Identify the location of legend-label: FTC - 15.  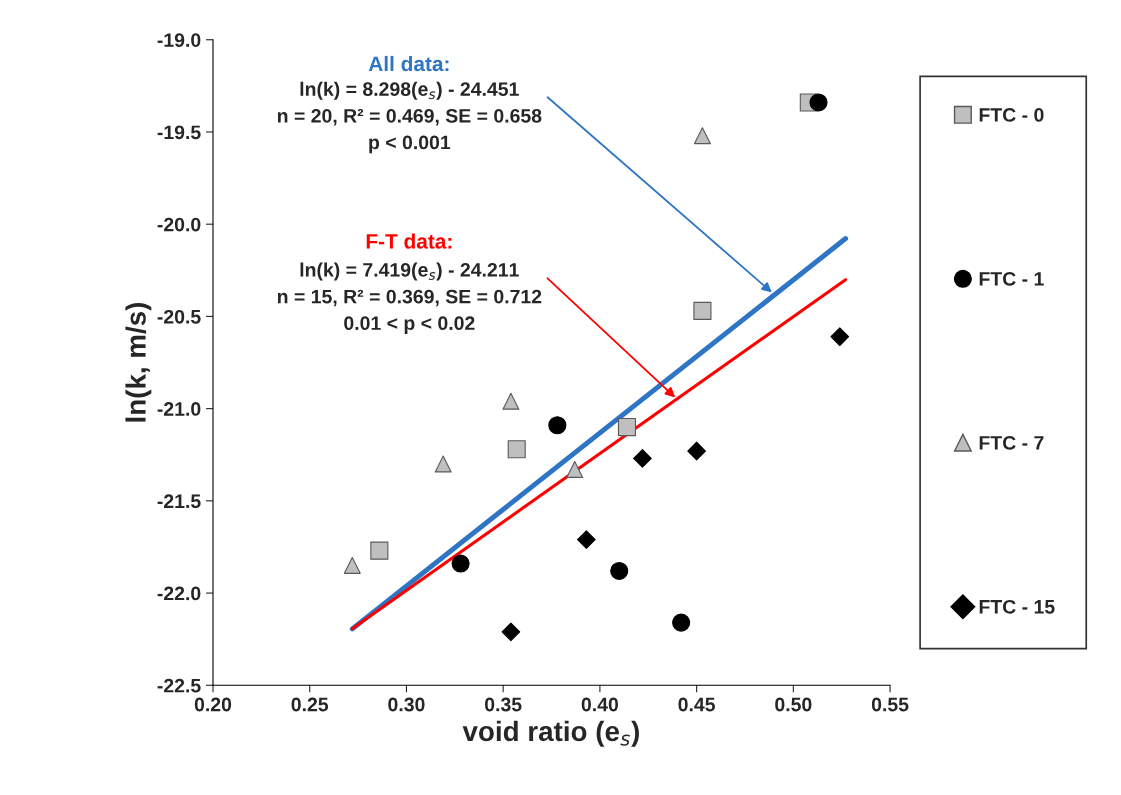
(1017, 606).